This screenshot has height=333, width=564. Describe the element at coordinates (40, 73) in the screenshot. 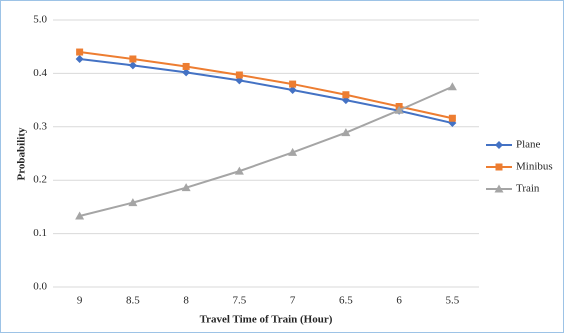

I see `y-tick-label: 0.4` at that location.